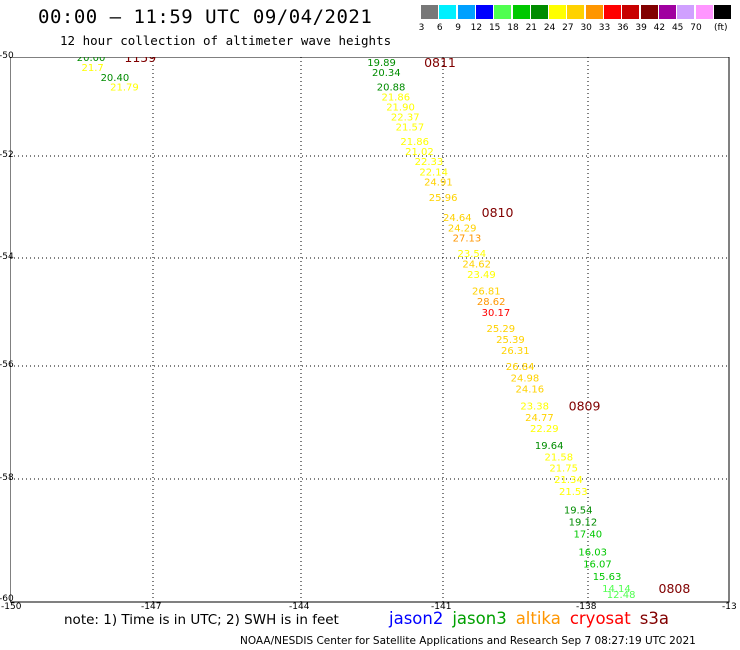 Image resolution: width=740 pixels, height=650 pixels. Describe the element at coordinates (586, 607) in the screenshot. I see `longitude-label: -138` at that location.